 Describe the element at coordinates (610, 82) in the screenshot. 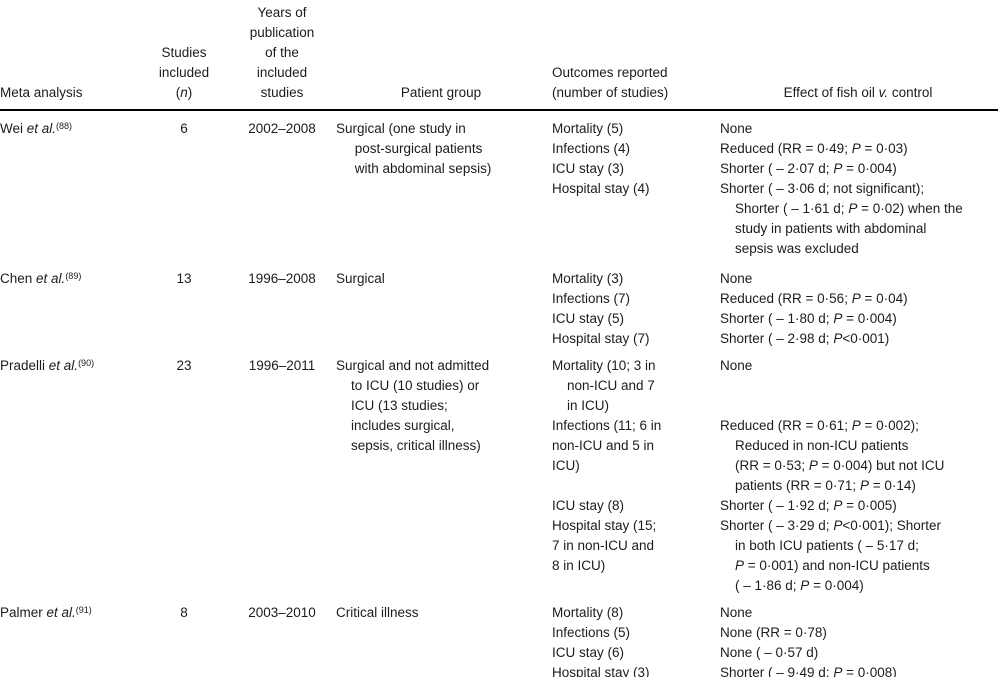

I see `header-outcomes-reported: Outcomes reported (number of studies)` at that location.